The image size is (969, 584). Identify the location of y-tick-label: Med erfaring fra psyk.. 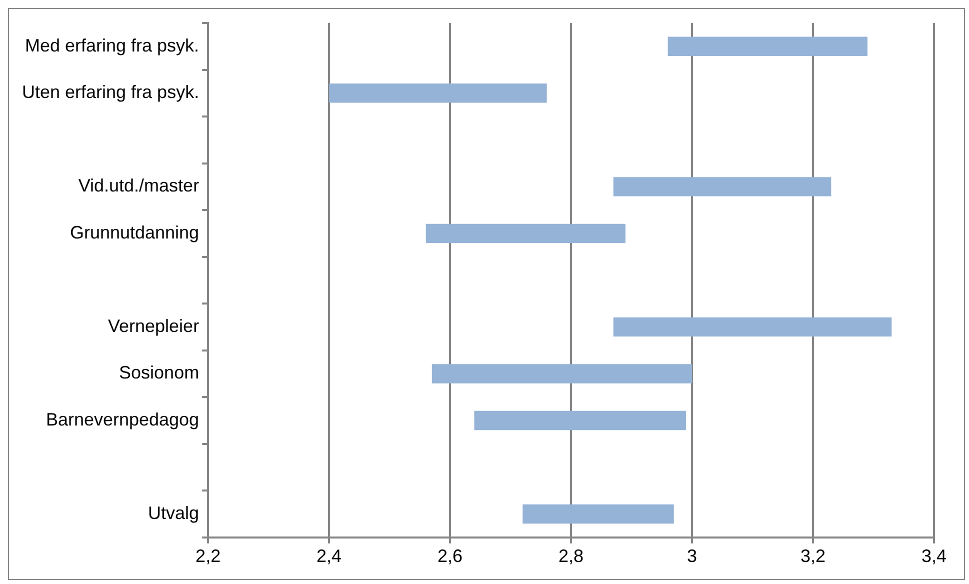
(112, 45).